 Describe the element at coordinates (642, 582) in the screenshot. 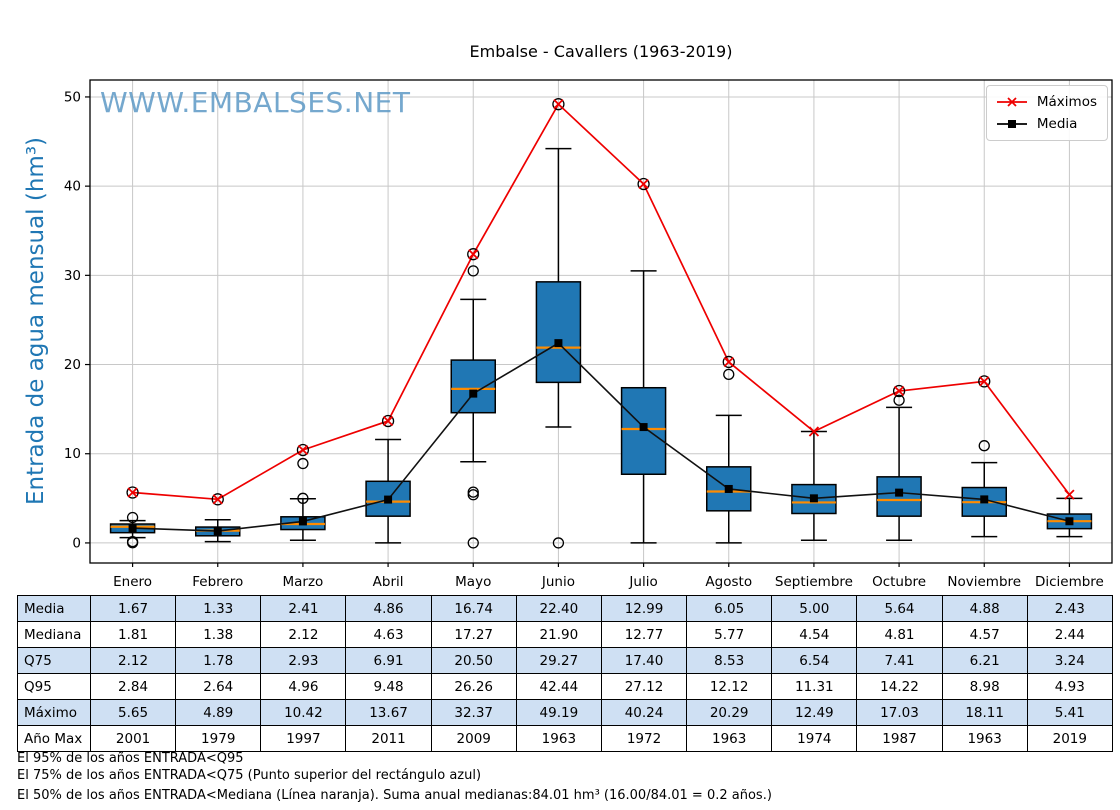

I see `x-tick-label: Julio` at that location.